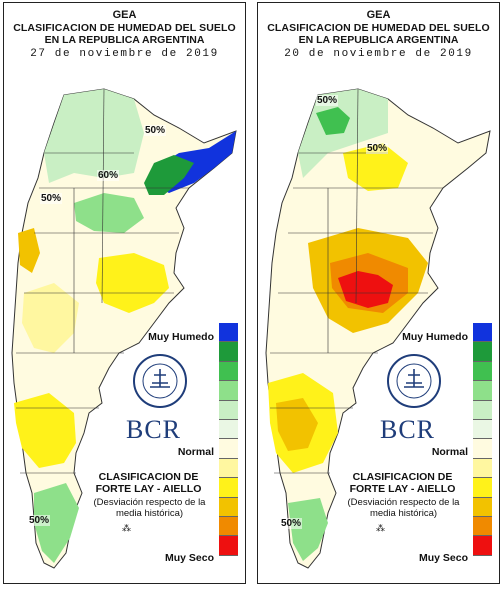 This screenshot has height=590, width=501. Describe the element at coordinates (50, 318) in the screenshot. I see `area-slightly-dry` at that location.